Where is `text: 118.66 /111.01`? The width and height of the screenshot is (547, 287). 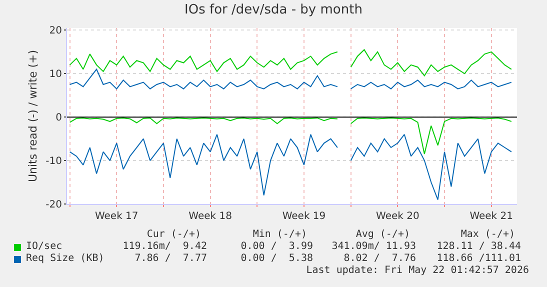 text: 118.66 /111.01 is located at coordinates (478, 259).